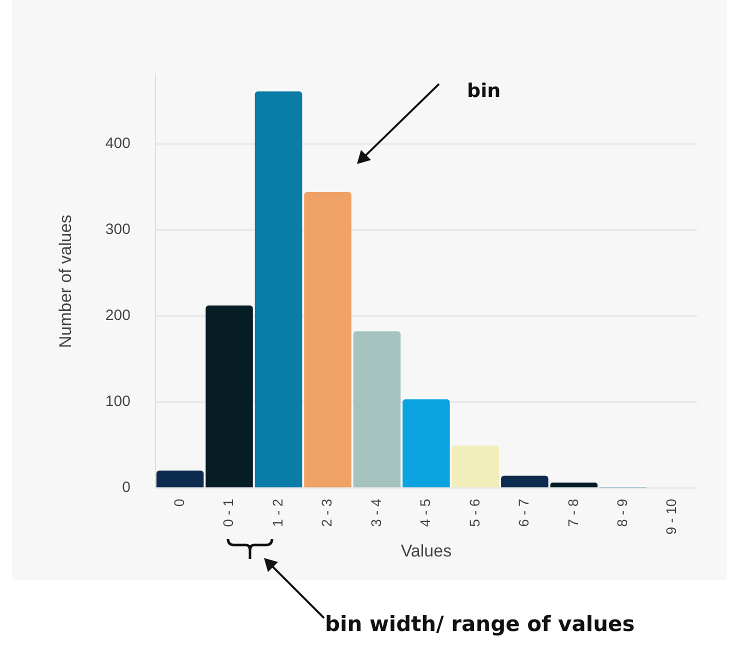  I want to click on x-tick-label: 0 - 1, so click(228, 512).